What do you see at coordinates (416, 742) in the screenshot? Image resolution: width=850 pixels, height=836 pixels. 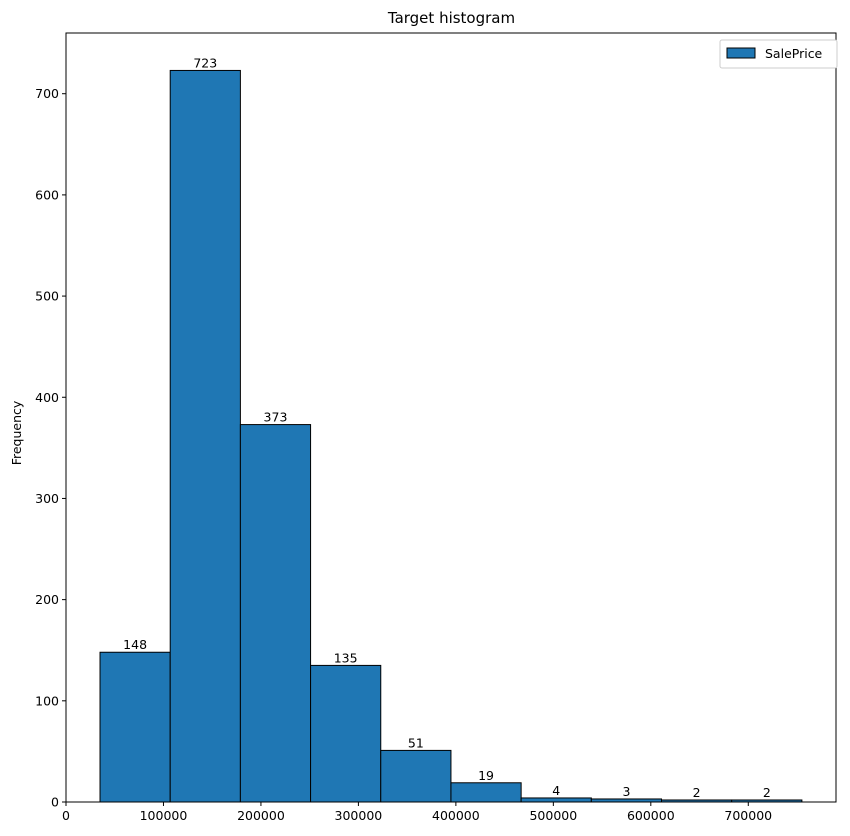 I see `bar-value-label: 51` at bounding box center [416, 742].